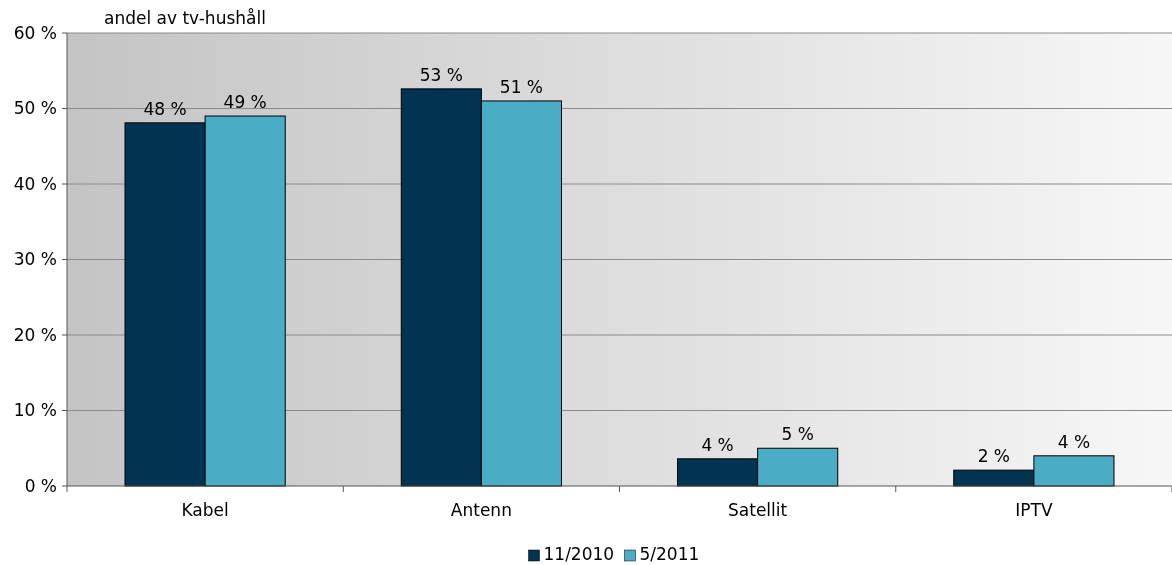 The image size is (1172, 565). What do you see at coordinates (669, 554) in the screenshot?
I see `legend-label: 5/2011` at bounding box center [669, 554].